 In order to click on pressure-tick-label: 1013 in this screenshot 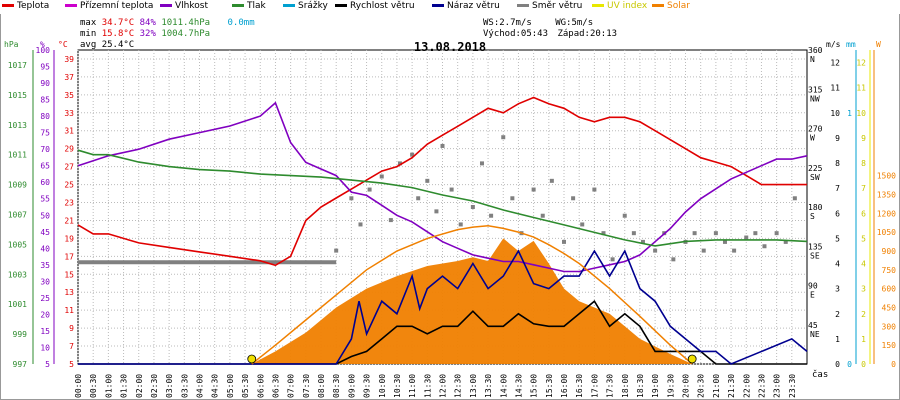, I will do `click(17, 125)`.